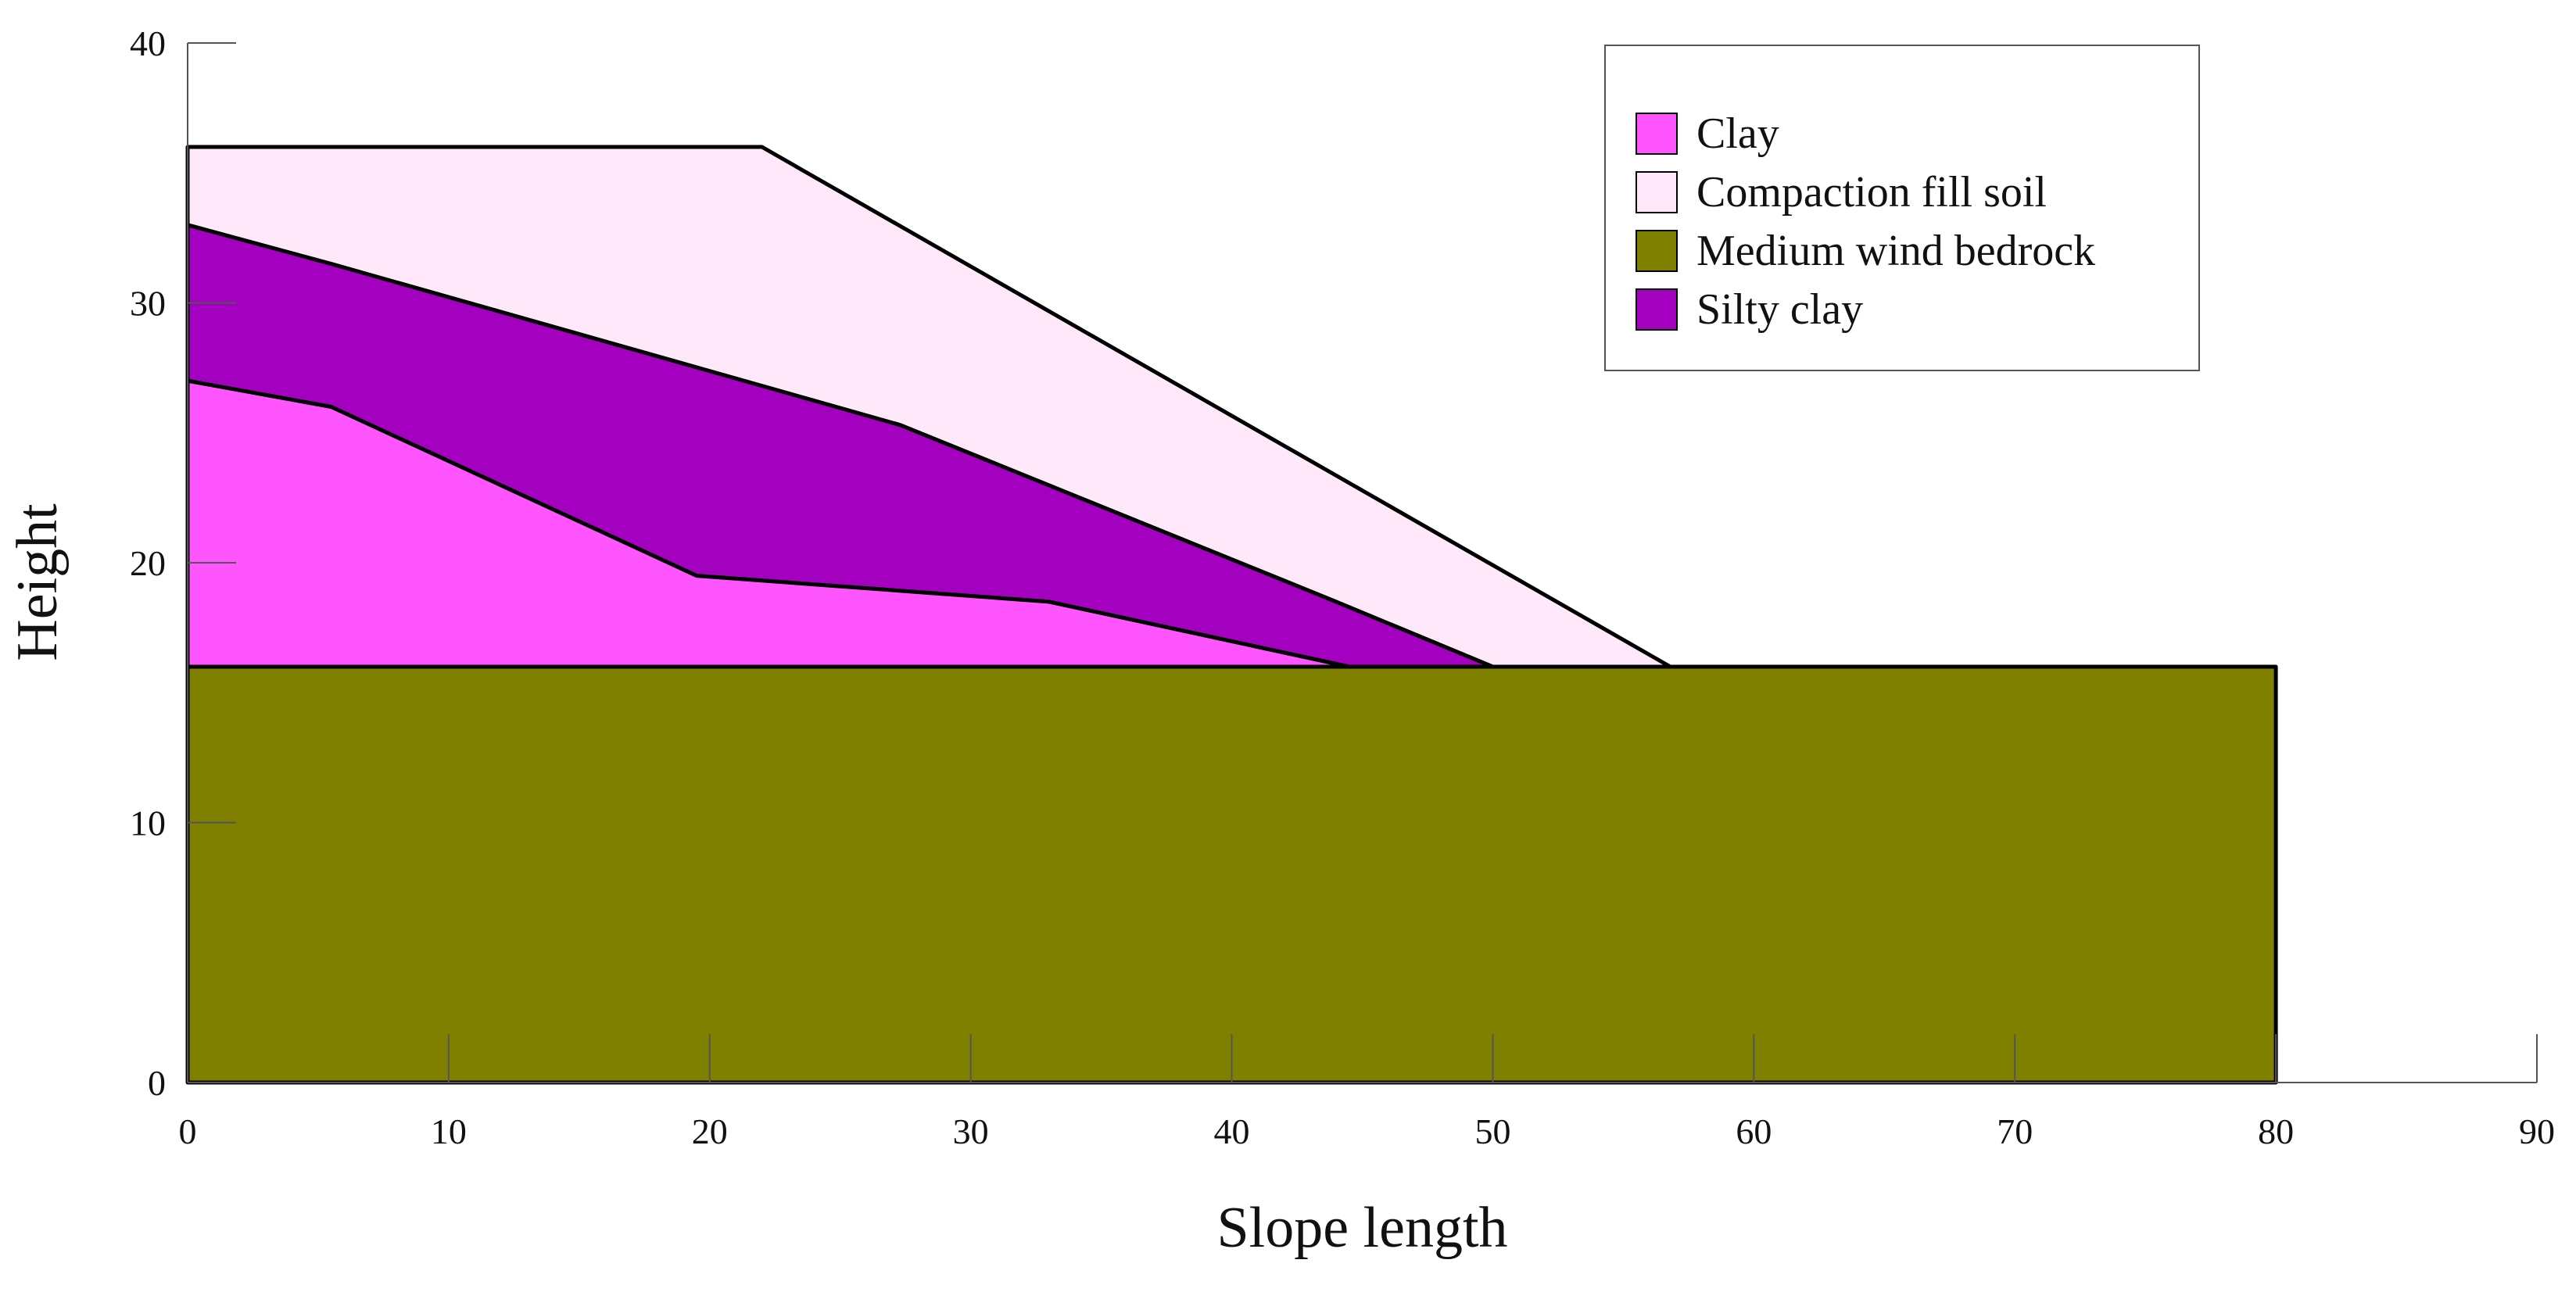 The height and width of the screenshot is (1292, 2576). What do you see at coordinates (148, 304) in the screenshot?
I see `y-tick-label: 30` at bounding box center [148, 304].